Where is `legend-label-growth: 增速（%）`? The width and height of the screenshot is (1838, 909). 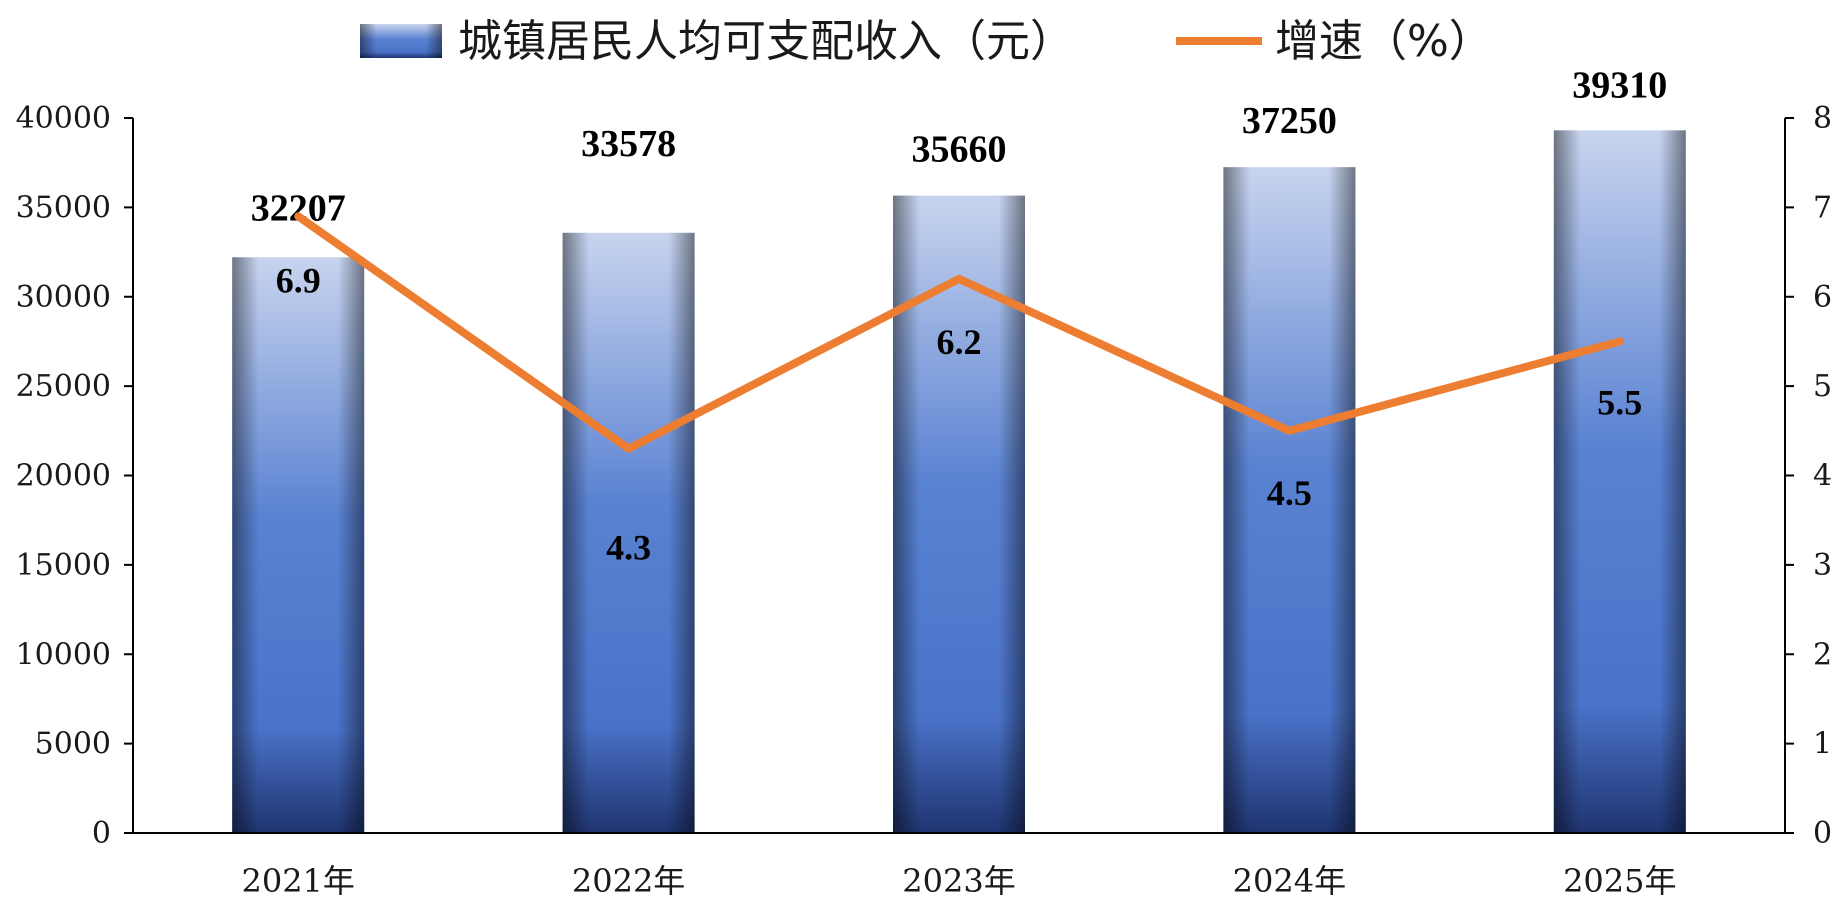
legend-label-growth: 增速（%） is located at coordinates (1384, 41).